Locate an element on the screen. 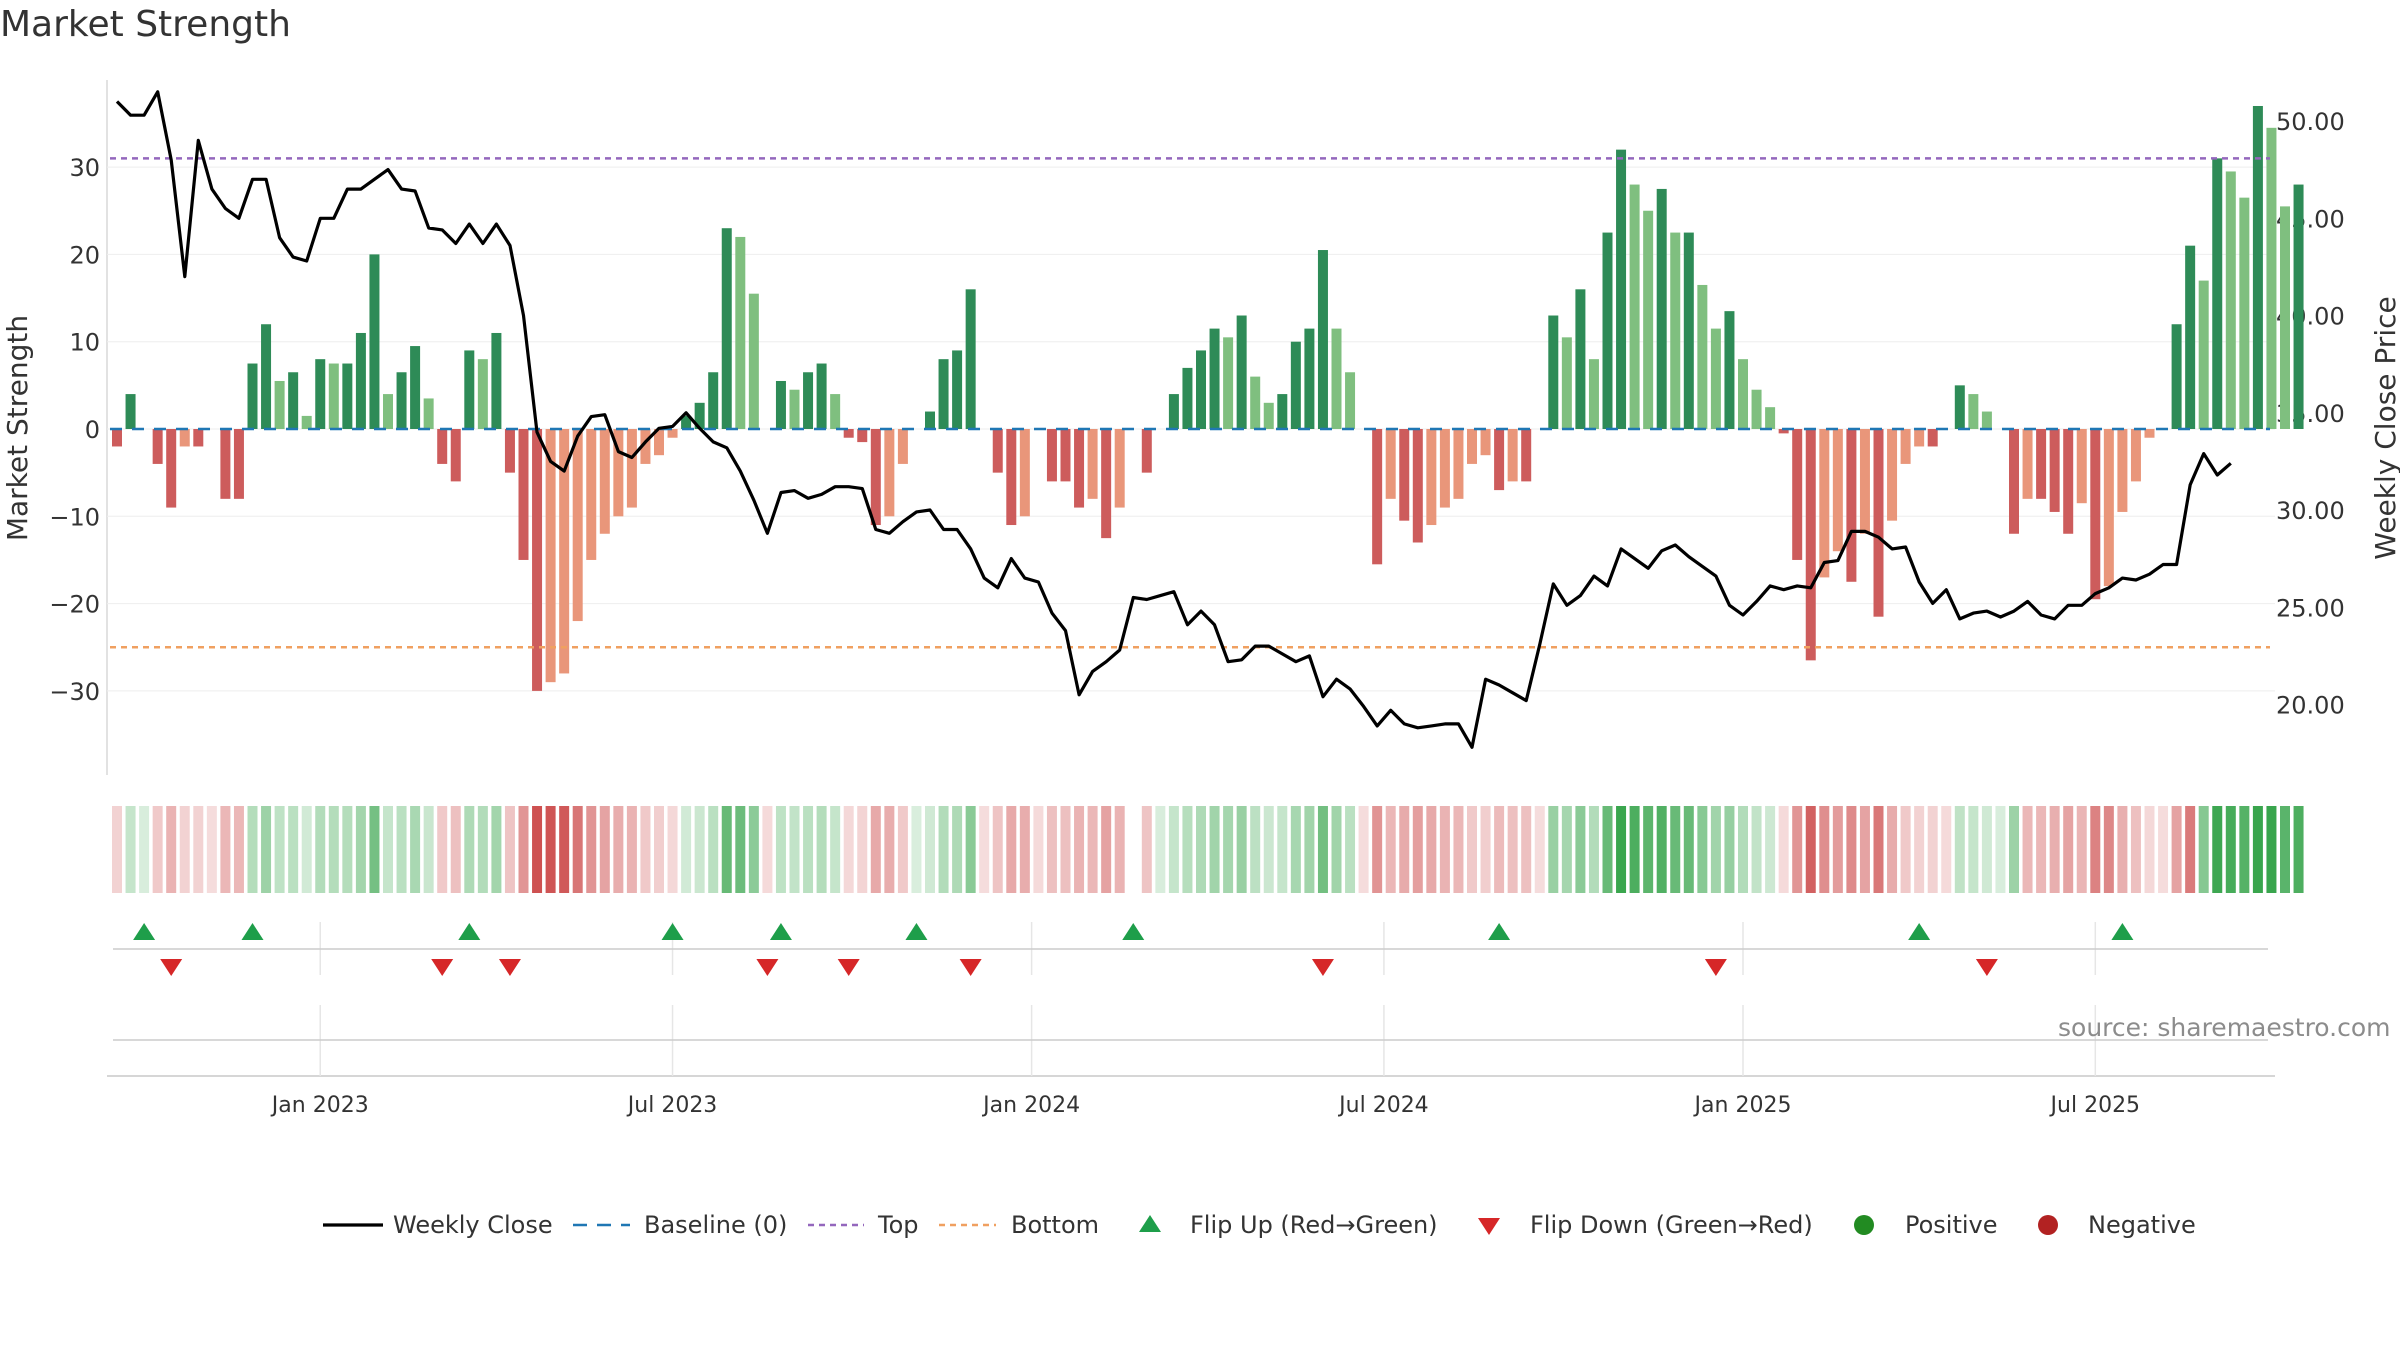 This screenshot has height=1350, width=2400. x-tick-label: Jan 2025 is located at coordinates (1742, 1105).